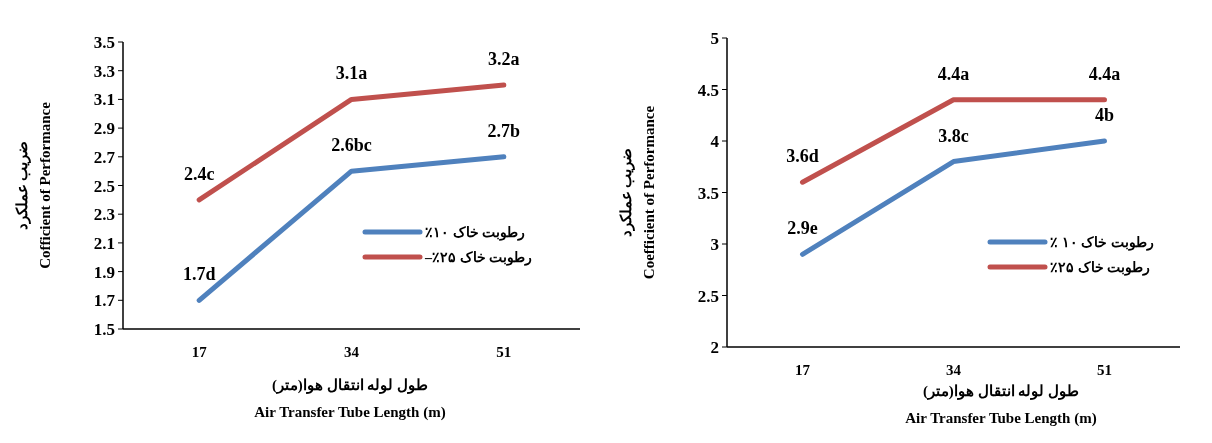  What do you see at coordinates (104, 71) in the screenshot?
I see `y-tick-label: 3.3` at bounding box center [104, 71].